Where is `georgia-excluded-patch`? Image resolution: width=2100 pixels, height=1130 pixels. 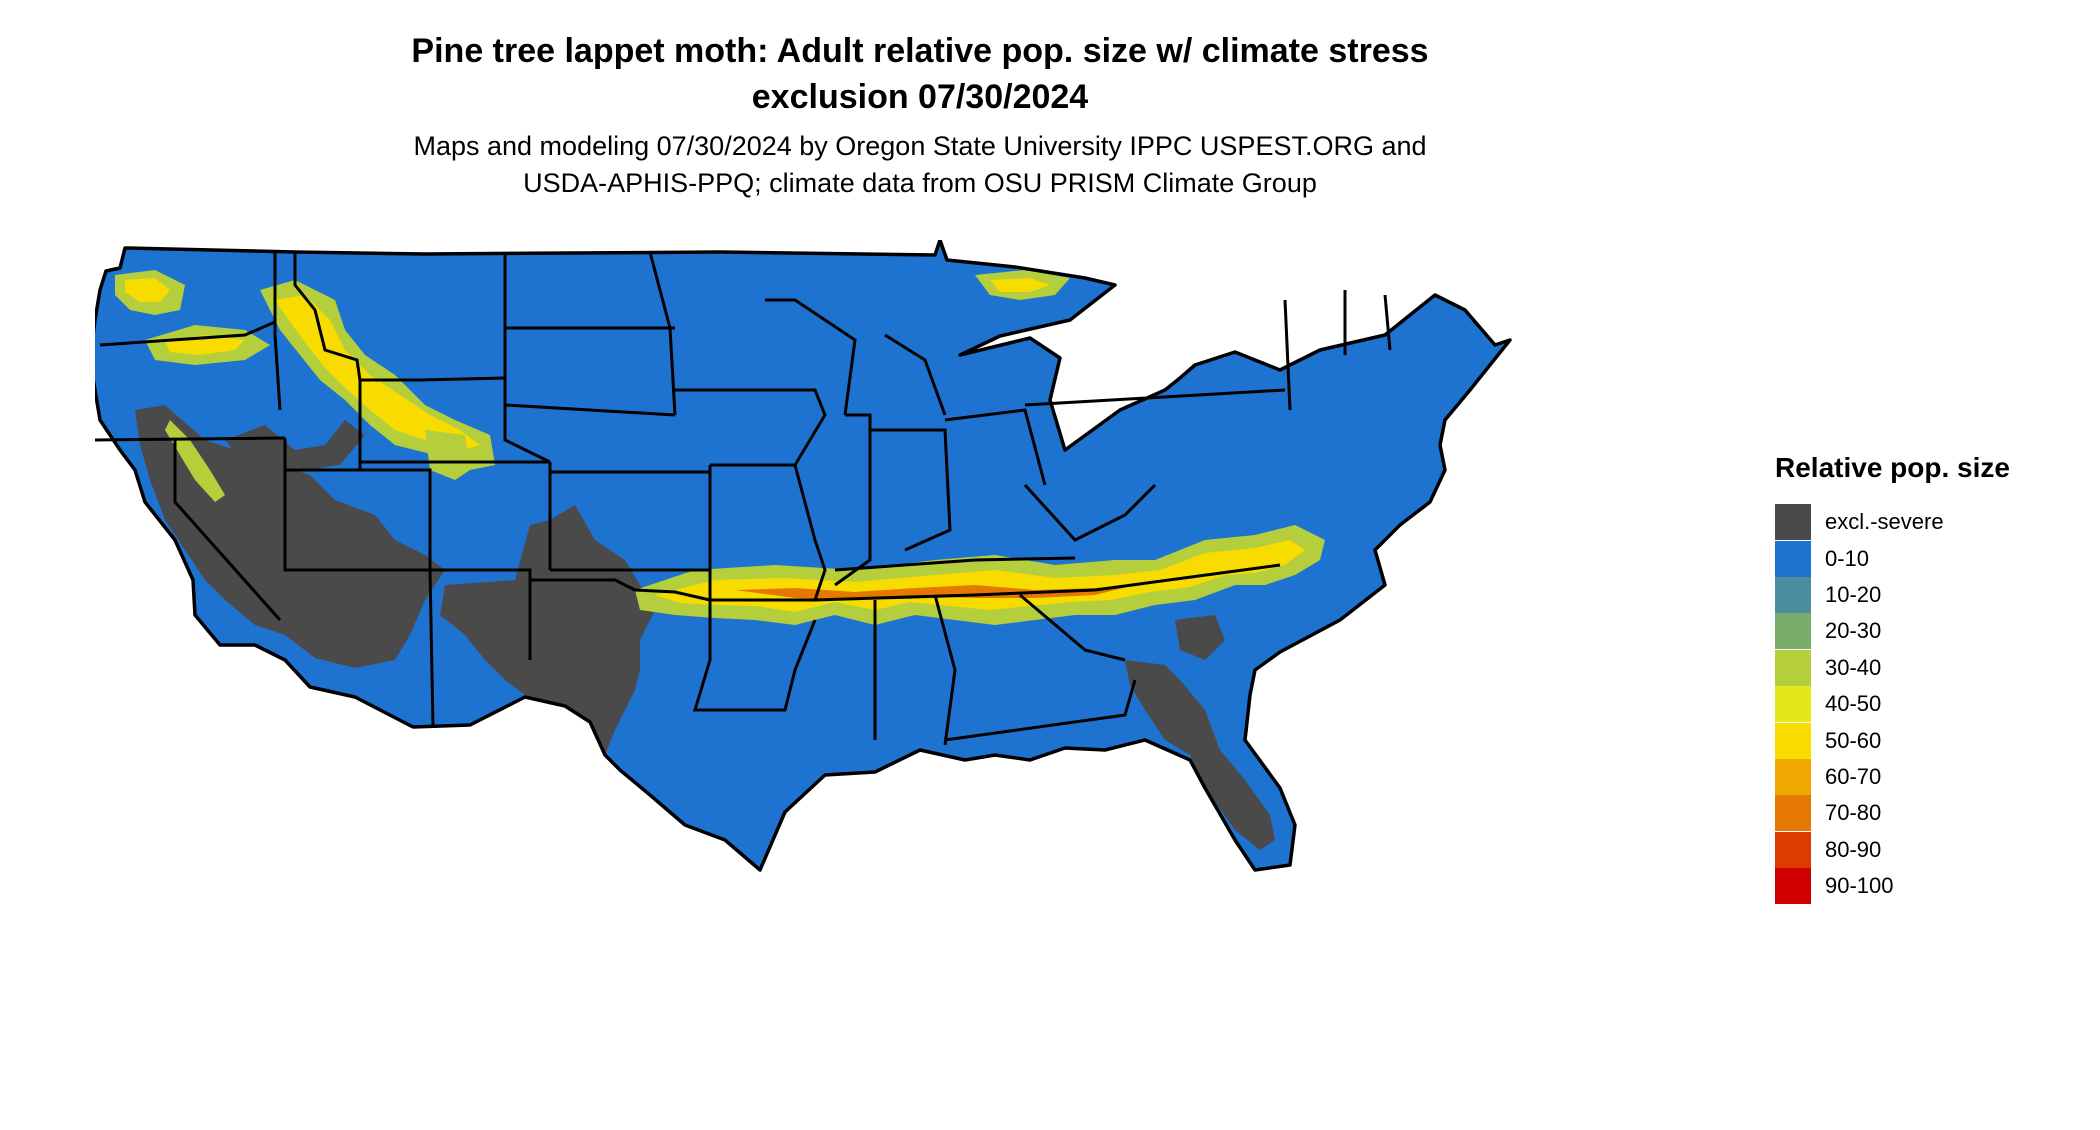 georgia-excluded-patch is located at coordinates (1200, 637).